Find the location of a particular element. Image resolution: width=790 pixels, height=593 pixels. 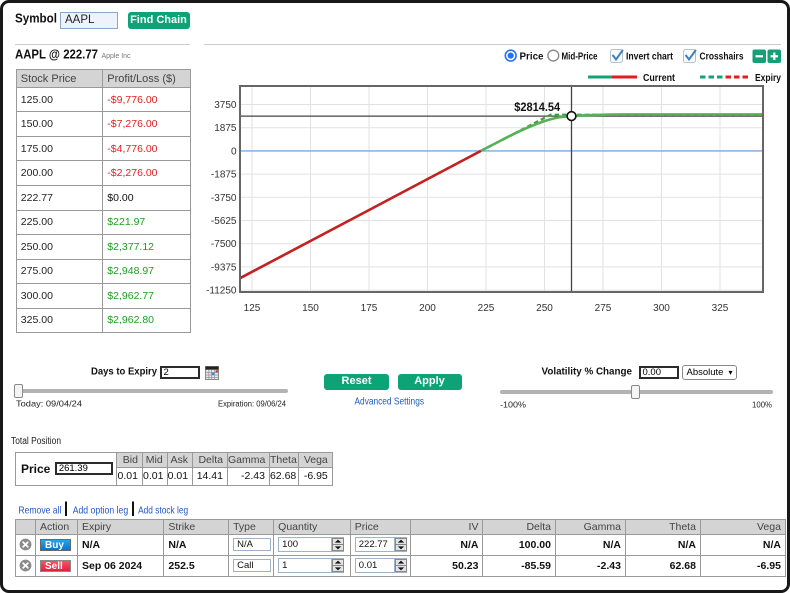

svg-text: Apple Inc is located at coordinates (116, 55).